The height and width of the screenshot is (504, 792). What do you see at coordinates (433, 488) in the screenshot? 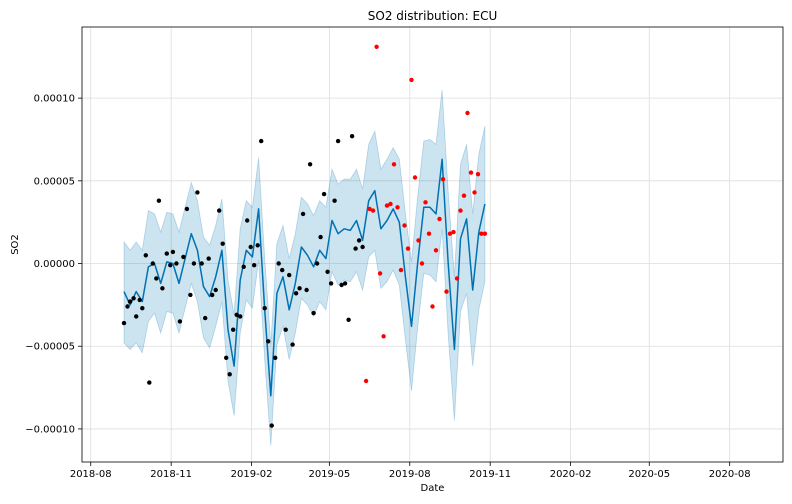
I see `x-axis-title: Date` at bounding box center [433, 488].